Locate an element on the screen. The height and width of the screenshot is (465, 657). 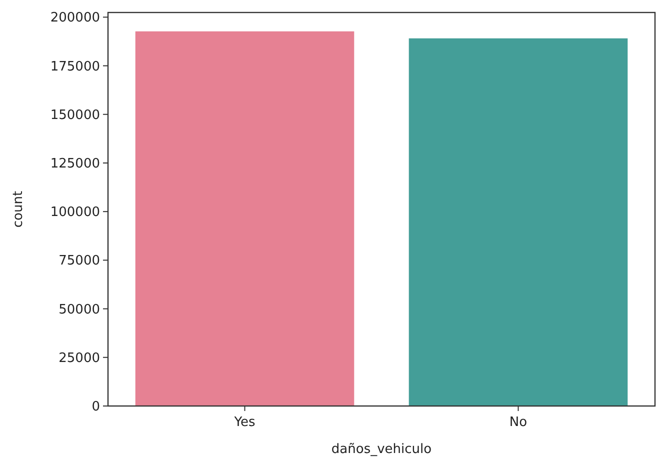
y-tick-label: 100000 is located at coordinates (75, 212).